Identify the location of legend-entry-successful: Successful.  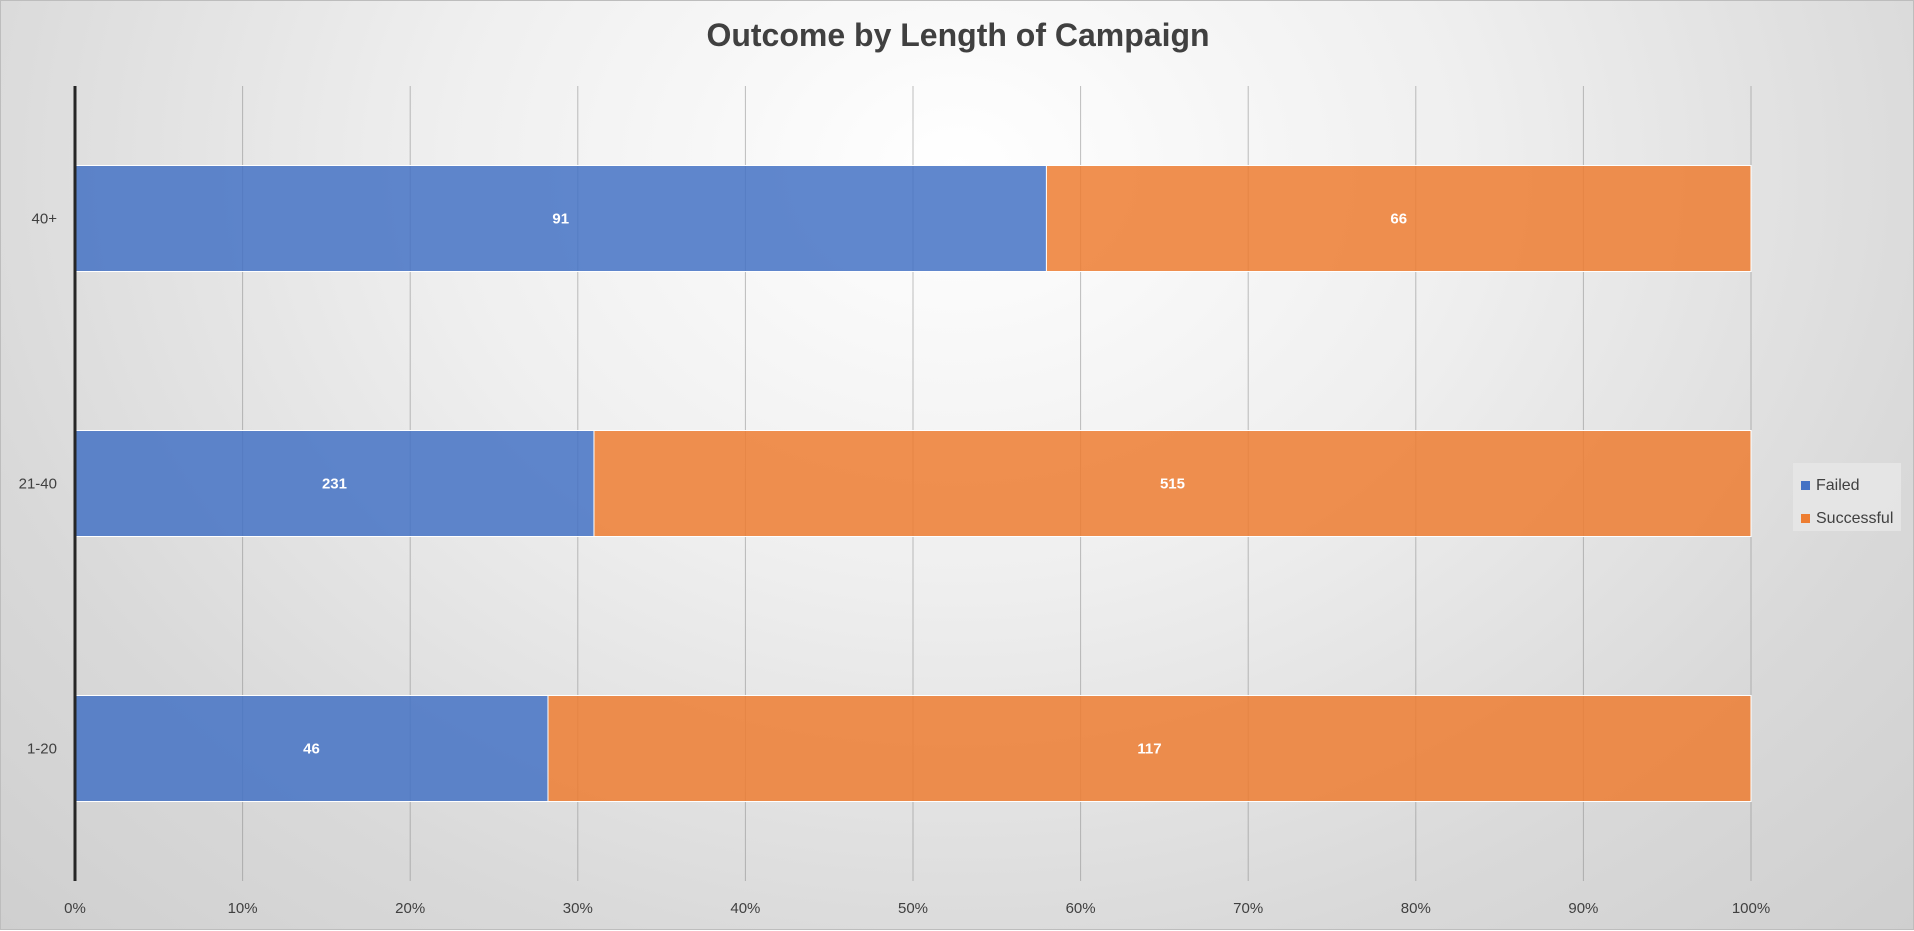
(1847, 518).